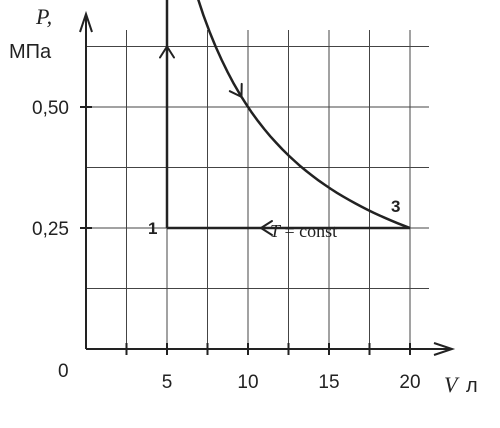  What do you see at coordinates (30, 52) in the screenshot?
I see `y-axis-unit: МПа` at bounding box center [30, 52].